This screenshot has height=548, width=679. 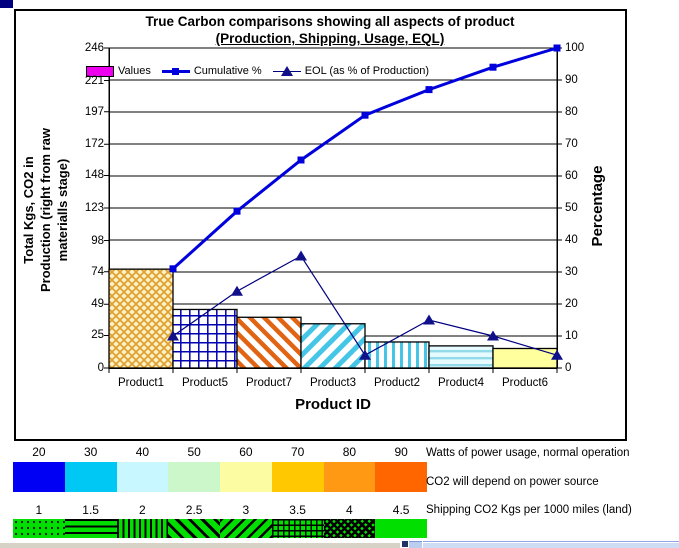 I want to click on y-right-tick-label-40: 40, so click(x=571, y=240).